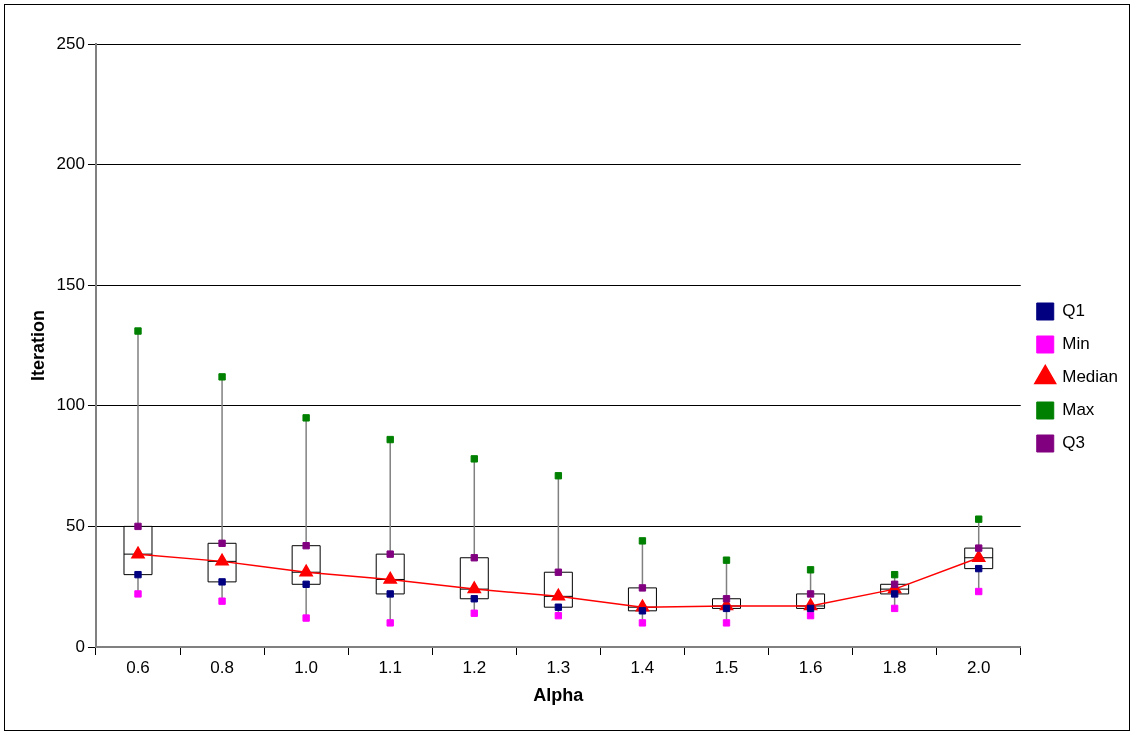 The width and height of the screenshot is (1138, 735). Describe the element at coordinates (1078, 410) in the screenshot. I see `legend-label: Max` at that location.